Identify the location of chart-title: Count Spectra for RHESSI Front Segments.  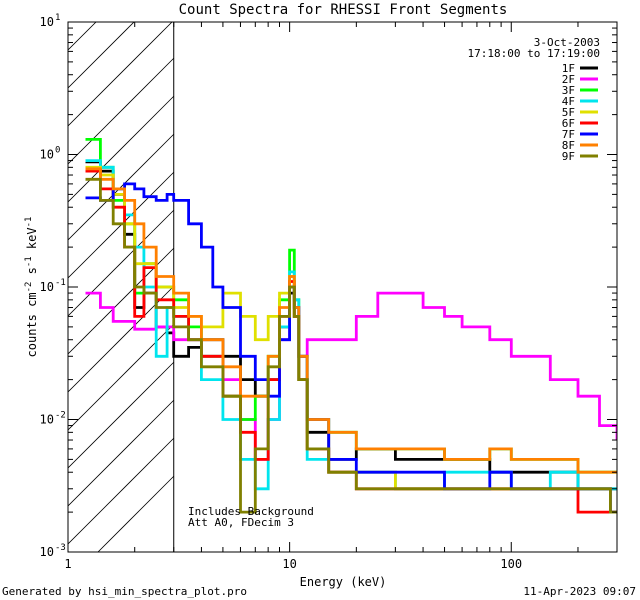
(343, 10).